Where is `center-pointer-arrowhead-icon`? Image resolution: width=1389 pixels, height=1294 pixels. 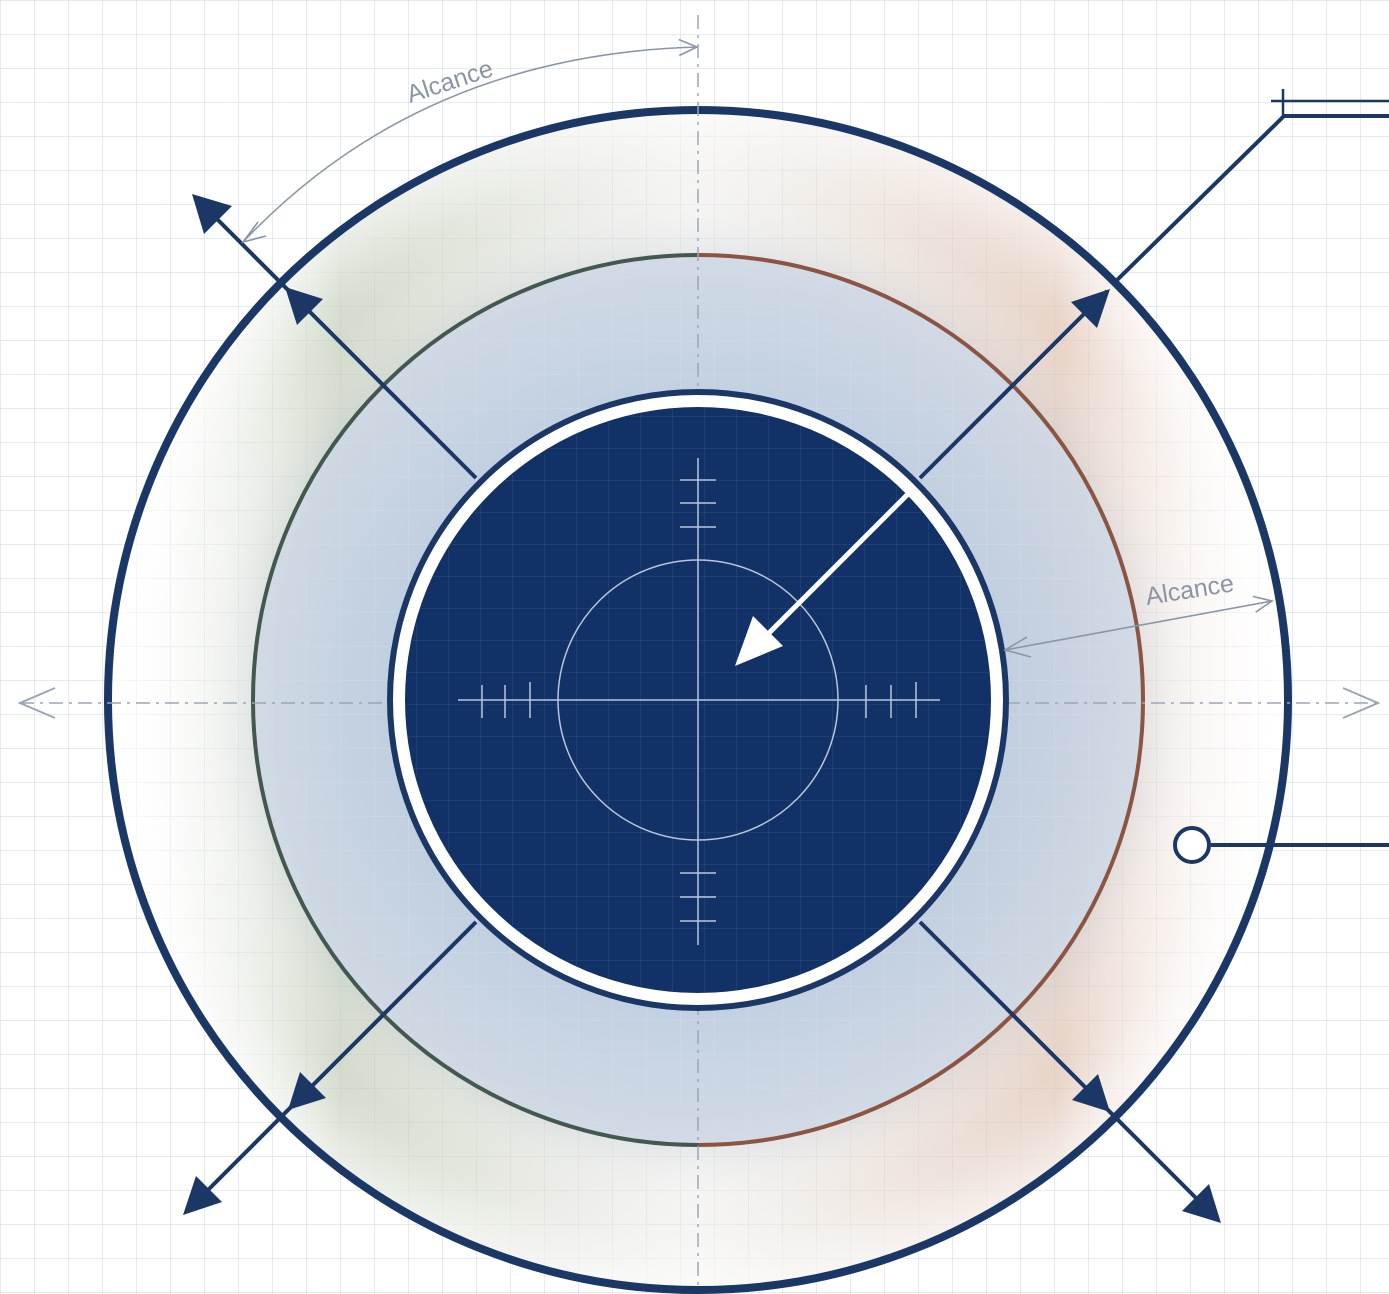
center-pointer-arrowhead-icon is located at coordinates (759, 641).